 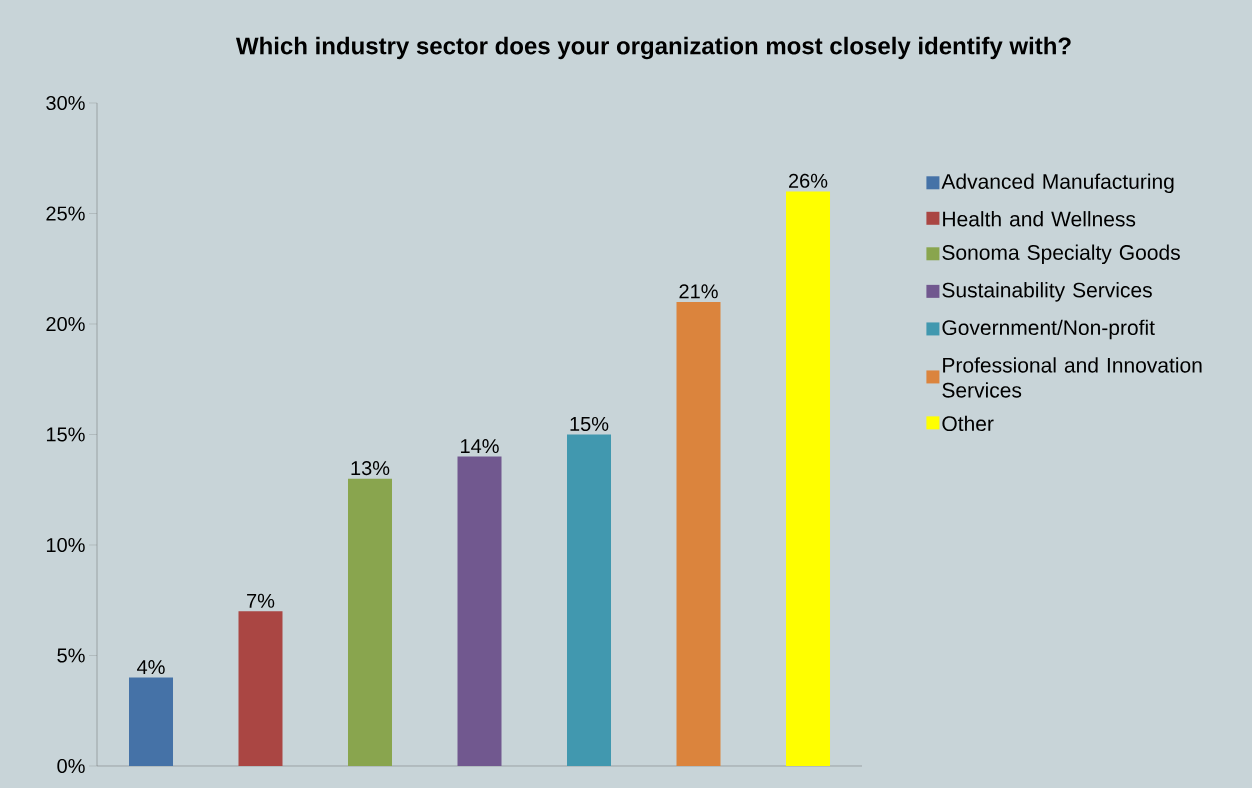 What do you see at coordinates (1061, 254) in the screenshot?
I see `legend-label: Sonoma Specialty Goods` at bounding box center [1061, 254].